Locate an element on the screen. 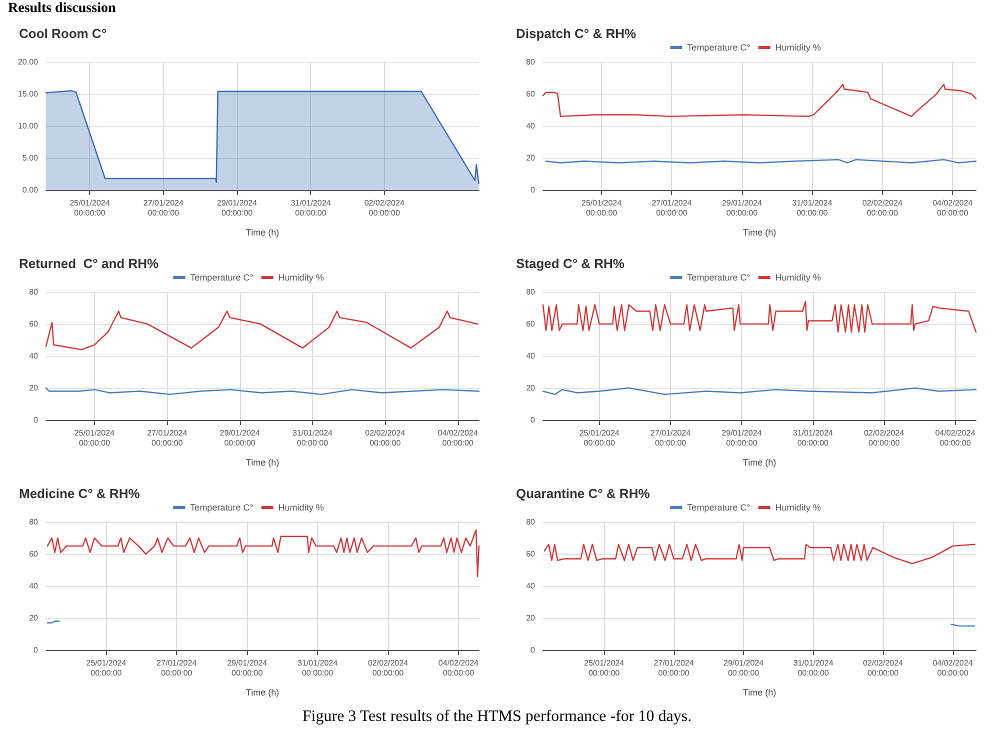  y-tick-label: 5.00 is located at coordinates (30, 158).